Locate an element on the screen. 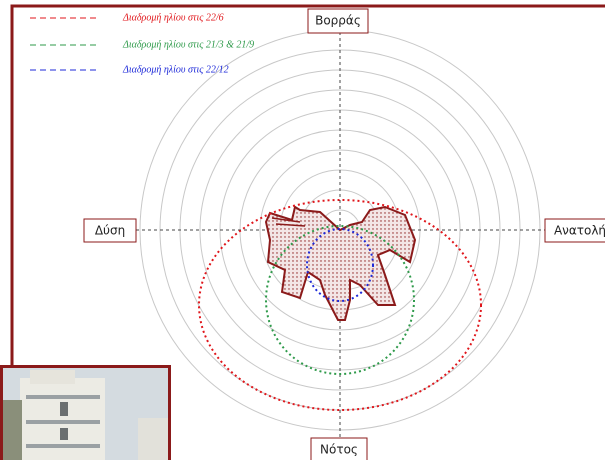 Image resolution: width=605 pixels, height=460 pixels. photo is located at coordinates (84, 414).